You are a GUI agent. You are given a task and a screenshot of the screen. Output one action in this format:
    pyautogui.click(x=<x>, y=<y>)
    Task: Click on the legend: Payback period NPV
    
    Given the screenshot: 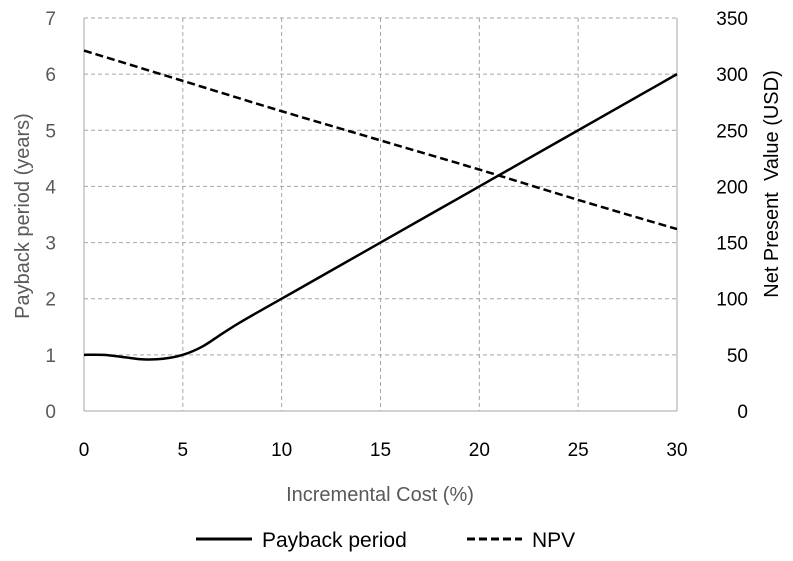 What is the action you would take?
    pyautogui.click(x=385, y=540)
    